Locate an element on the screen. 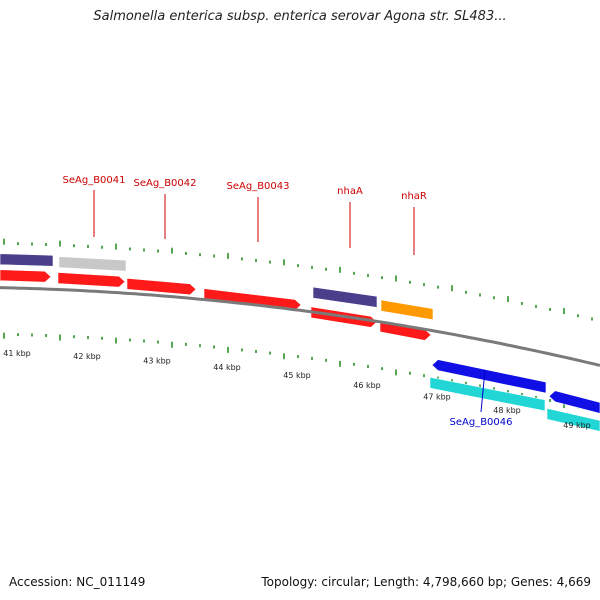  axis-tick-label: 48 kbp is located at coordinates (507, 410).